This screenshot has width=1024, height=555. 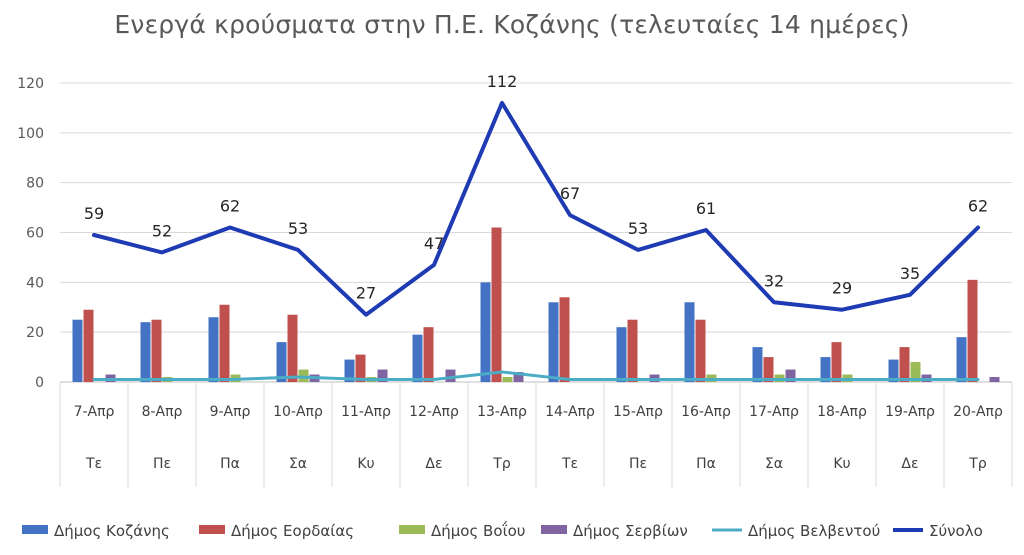 I want to click on data-label: 112, so click(x=502, y=81).